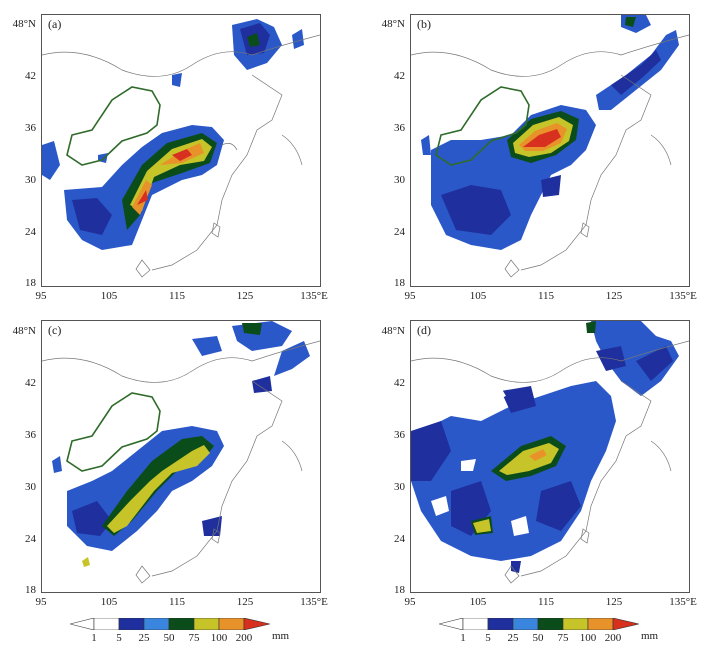  What do you see at coordinates (393, 24) in the screenshot?
I see `lat-tick-b-48: 48°N` at bounding box center [393, 24].